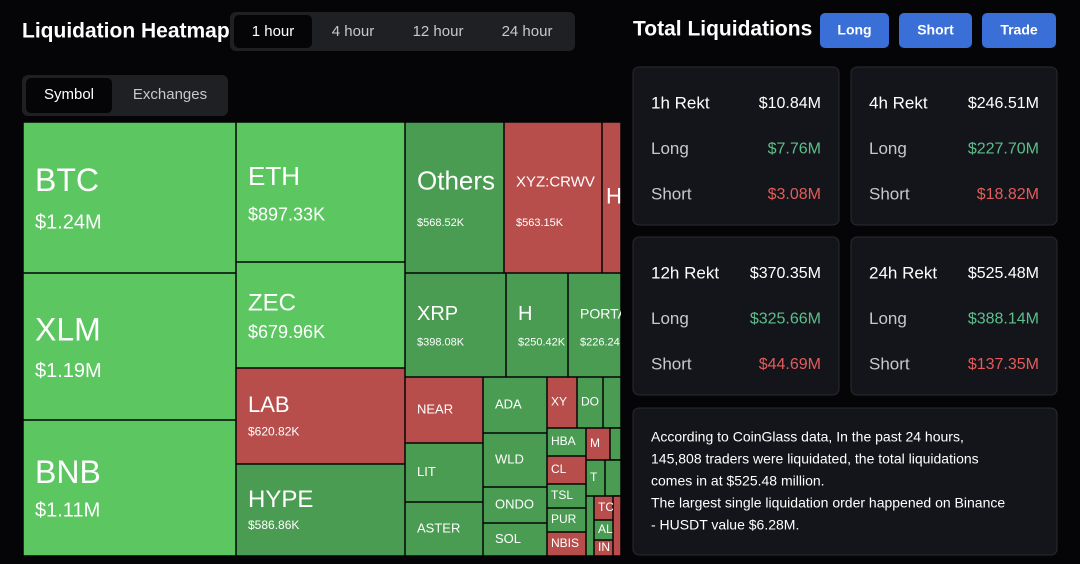 This screenshot has width=1080, height=564. Describe the element at coordinates (353, 31) in the screenshot. I see `time-tab: 4 hour` at that location.